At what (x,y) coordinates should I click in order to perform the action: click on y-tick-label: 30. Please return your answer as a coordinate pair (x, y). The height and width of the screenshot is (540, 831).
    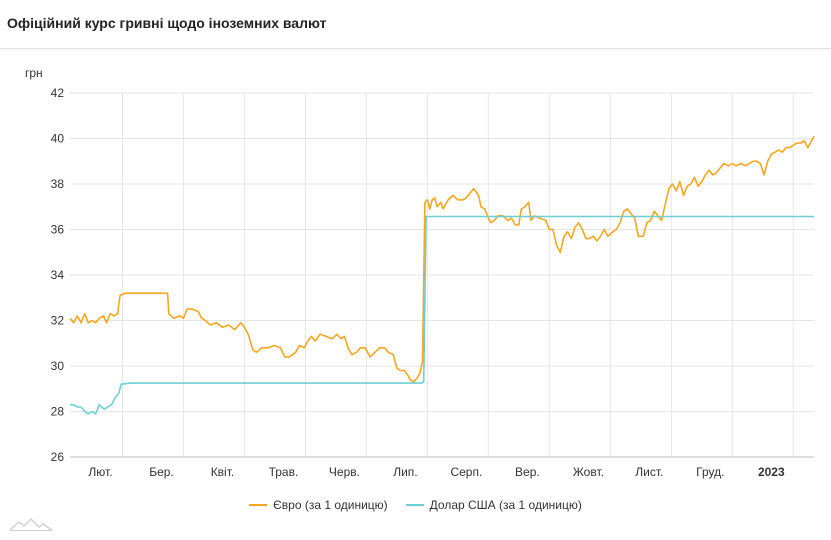
    Looking at the image, I should click on (58, 366).